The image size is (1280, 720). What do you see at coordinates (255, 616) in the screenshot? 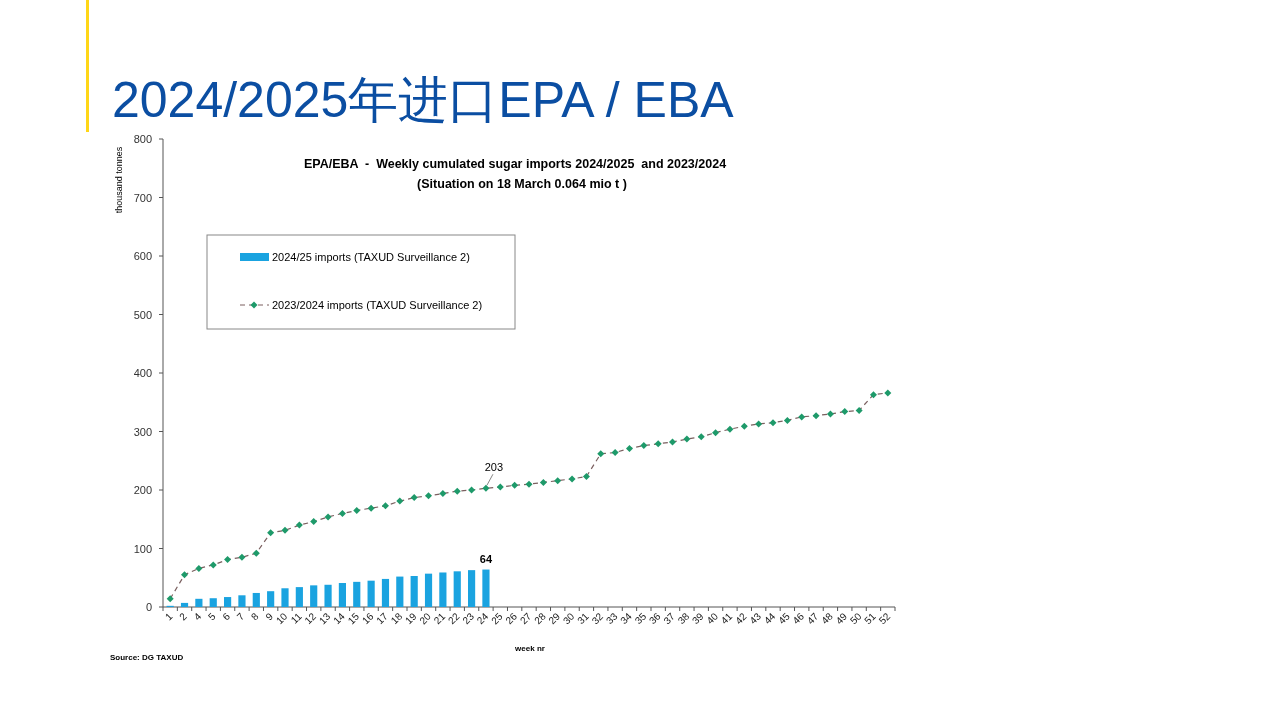
I see `x-tick-label: 8` at bounding box center [255, 616].